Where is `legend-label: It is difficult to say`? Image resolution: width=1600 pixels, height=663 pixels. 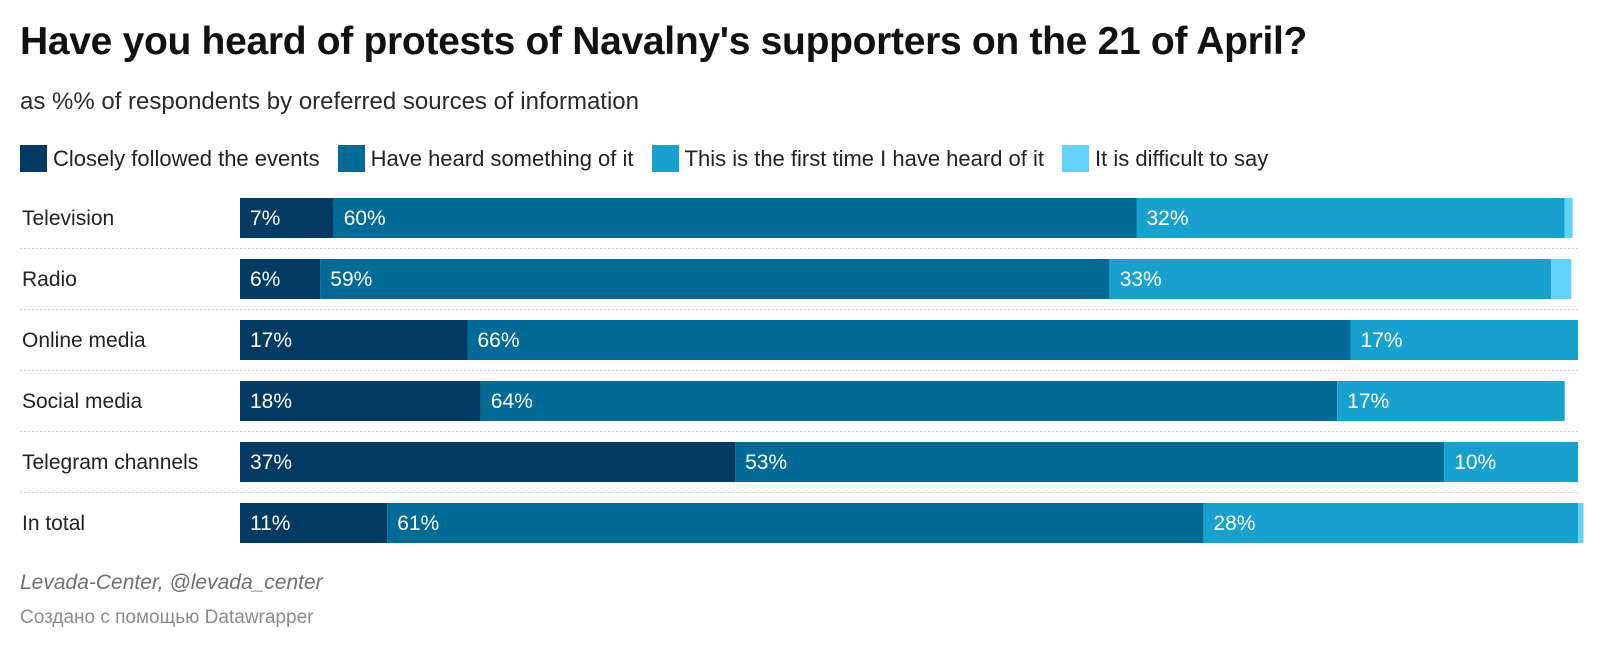 legend-label: It is difficult to say is located at coordinates (1182, 158).